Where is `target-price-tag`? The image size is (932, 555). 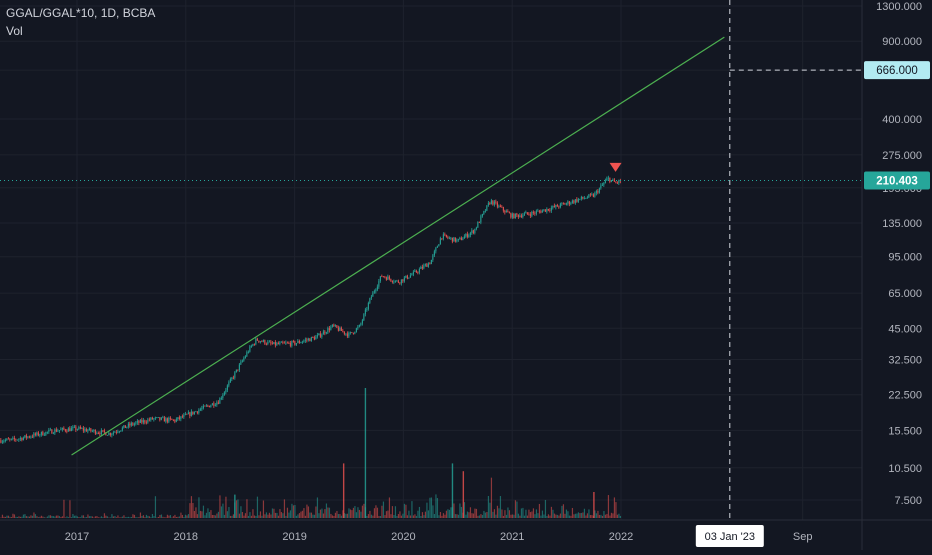
target-price-tag is located at coordinates (897, 70).